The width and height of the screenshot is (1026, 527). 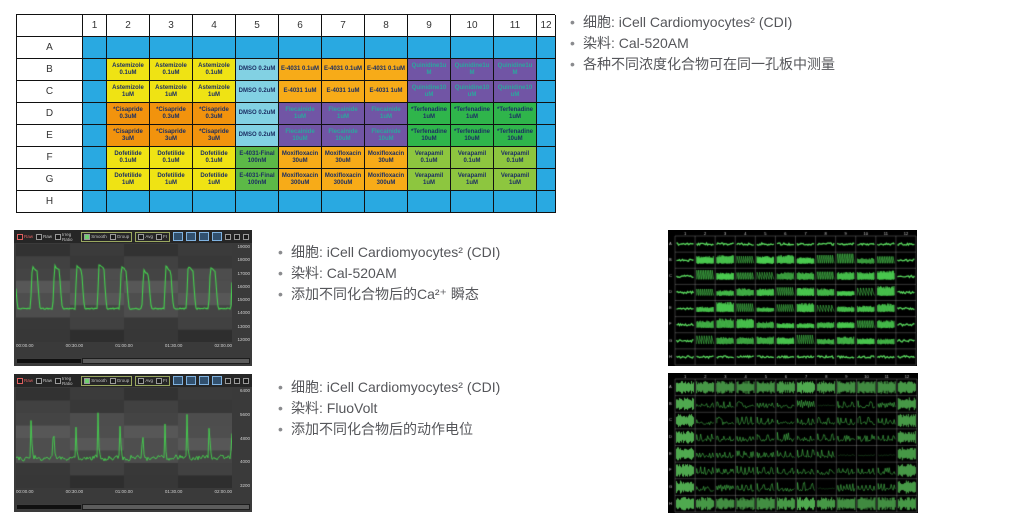 What do you see at coordinates (300, 92) in the screenshot?
I see `plate-well: E-4031 1uM` at bounding box center [300, 92].